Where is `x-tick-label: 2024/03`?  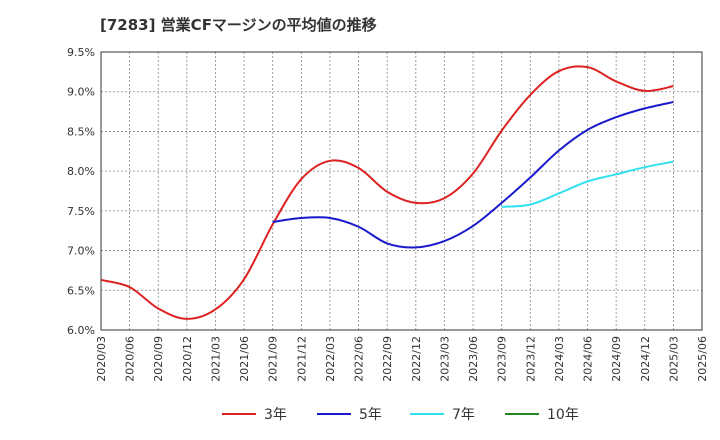 x-tick-label: 2024/03 is located at coordinates (559, 359).